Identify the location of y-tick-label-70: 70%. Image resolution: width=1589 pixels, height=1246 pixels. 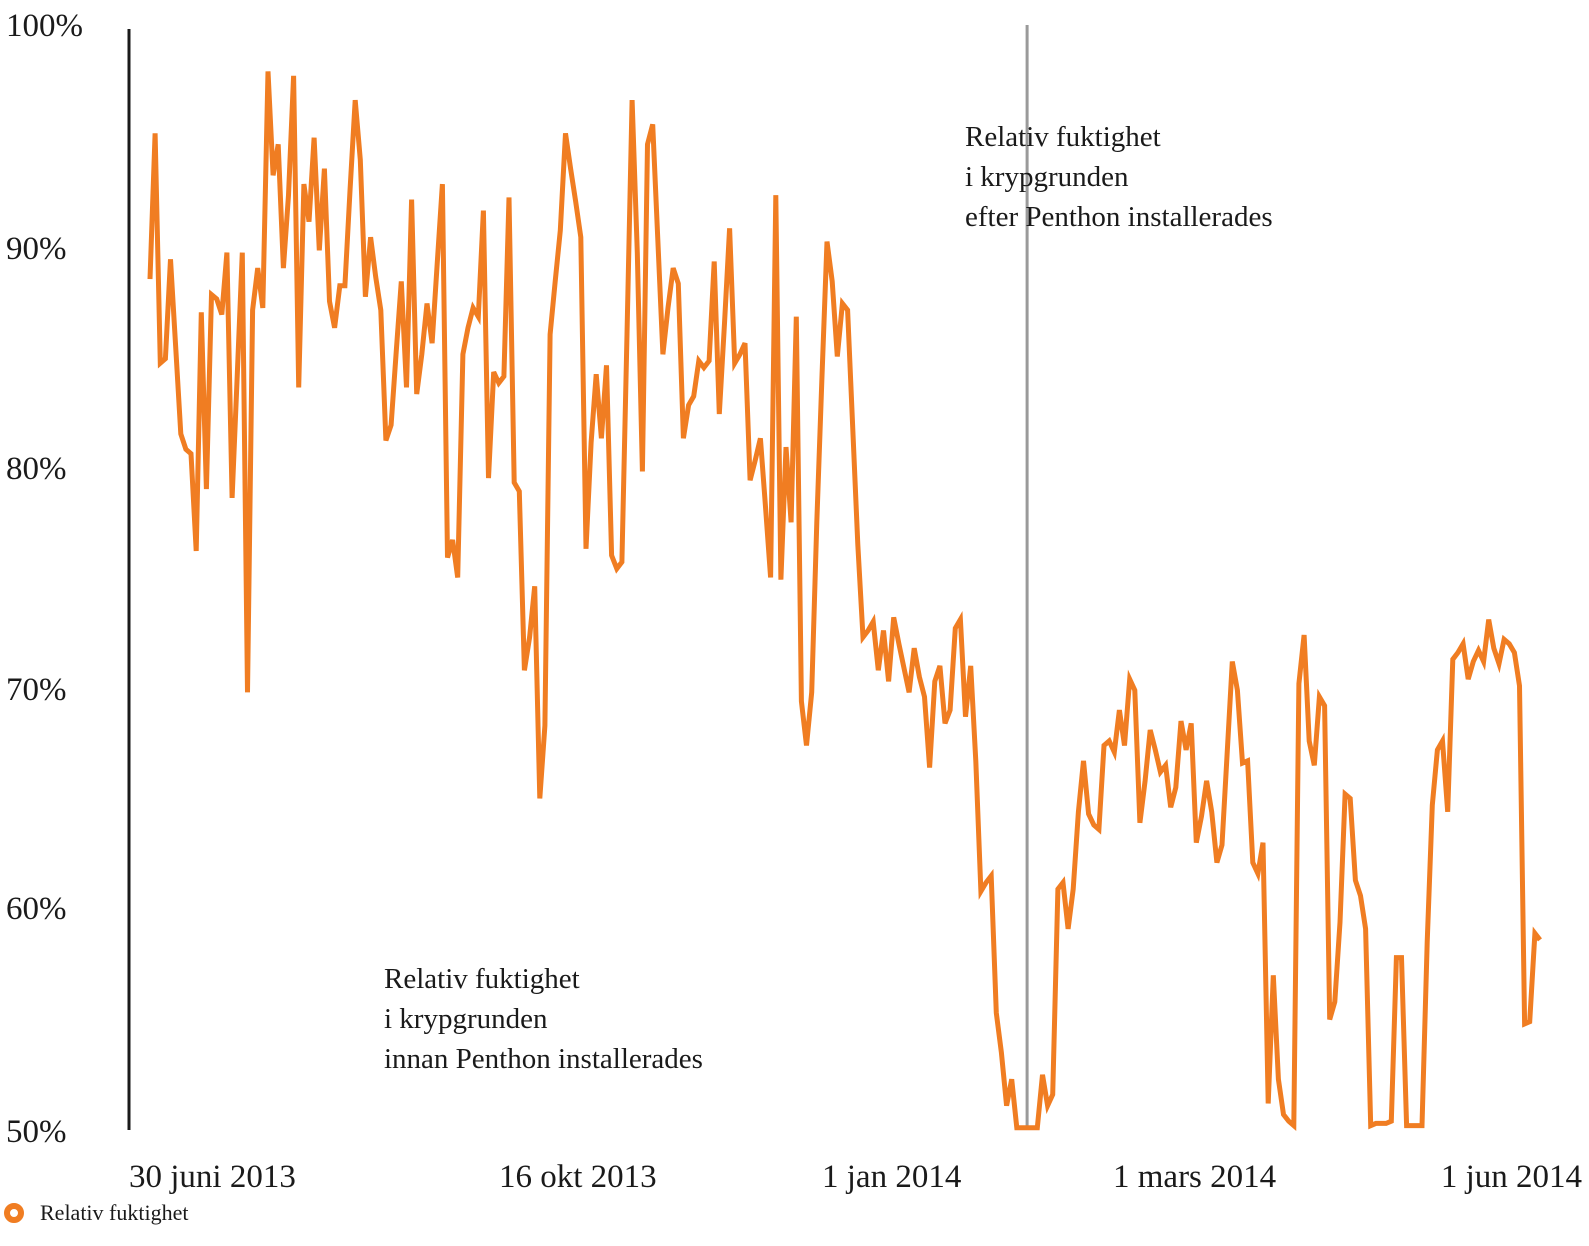
(36, 690).